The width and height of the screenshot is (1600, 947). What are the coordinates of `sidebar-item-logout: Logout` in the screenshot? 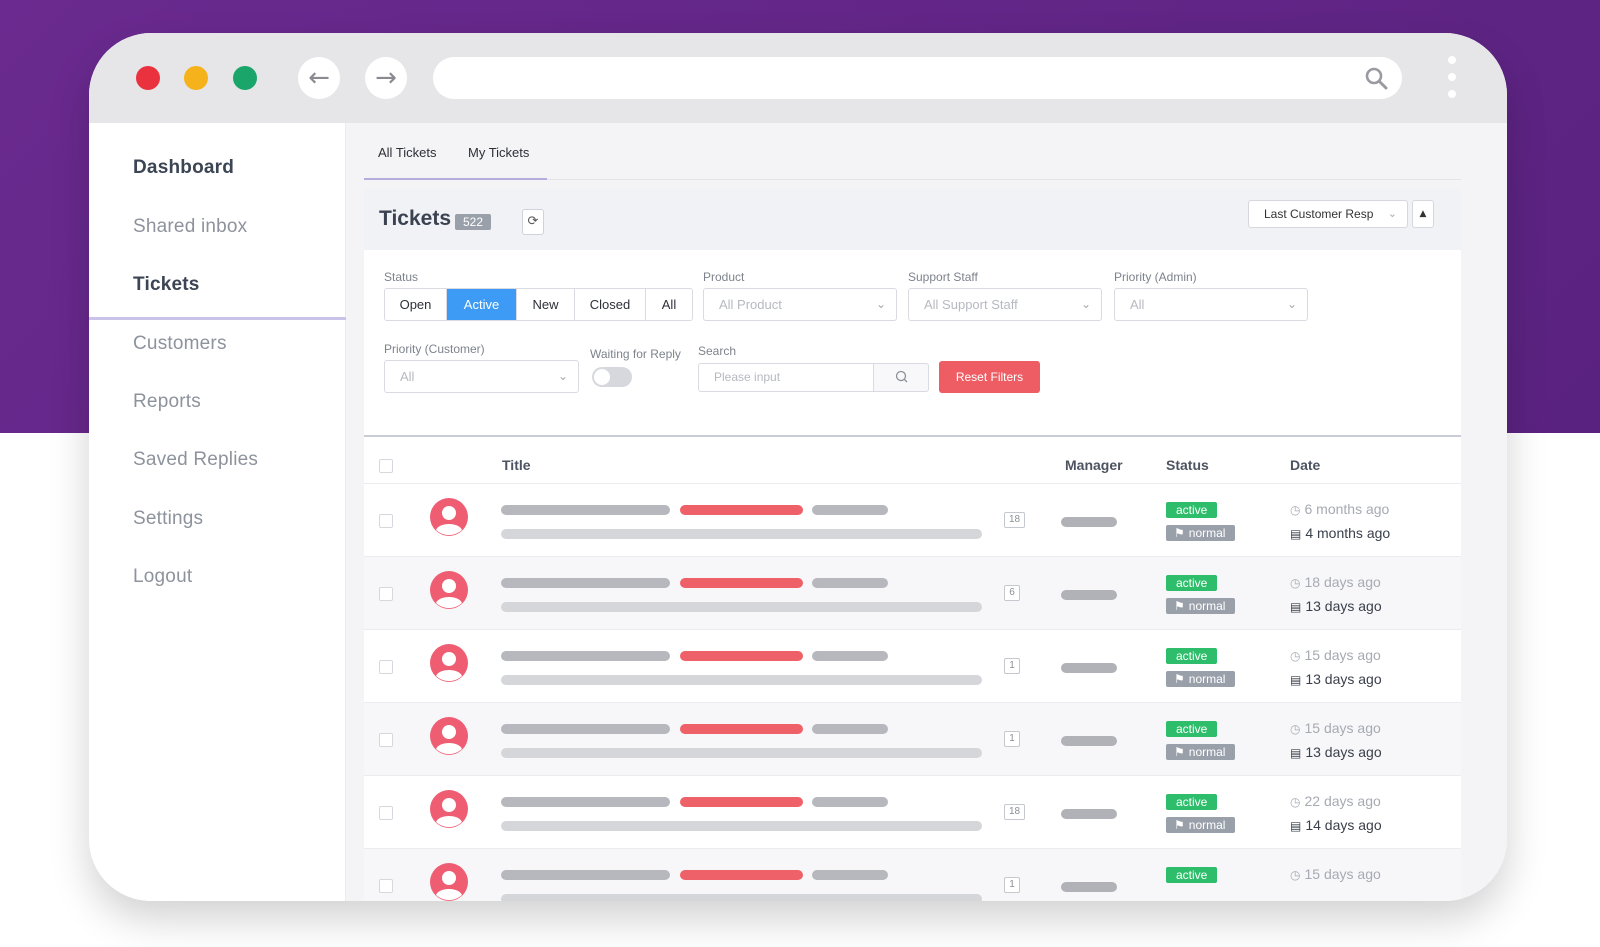 It's located at (163, 576).